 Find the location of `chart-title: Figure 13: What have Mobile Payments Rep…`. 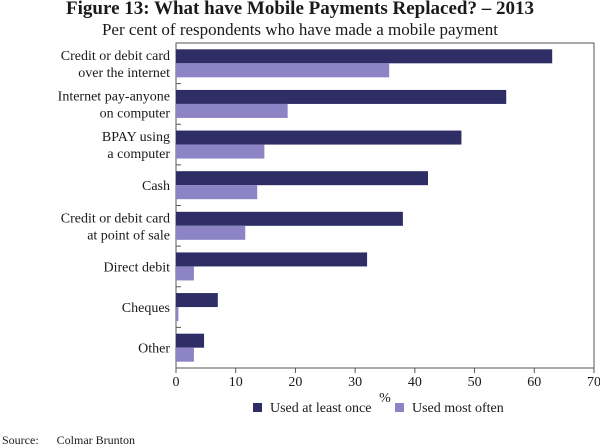

chart-title: Figure 13: What have Mobile Payments Rep… is located at coordinates (300, 9).